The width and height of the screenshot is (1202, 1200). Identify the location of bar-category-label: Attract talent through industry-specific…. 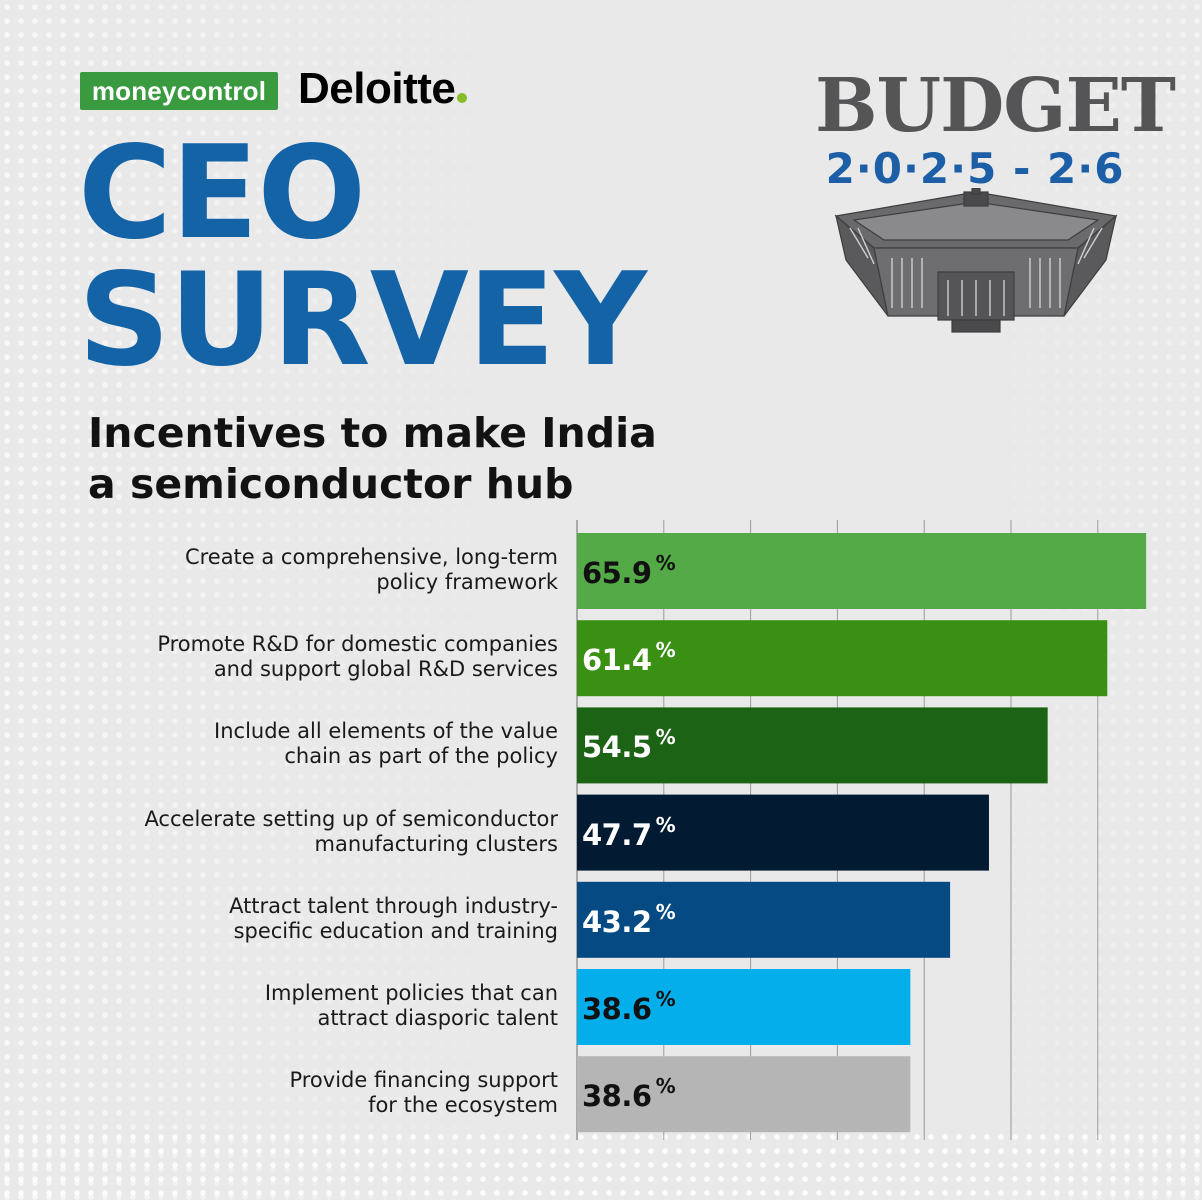
(299, 919).